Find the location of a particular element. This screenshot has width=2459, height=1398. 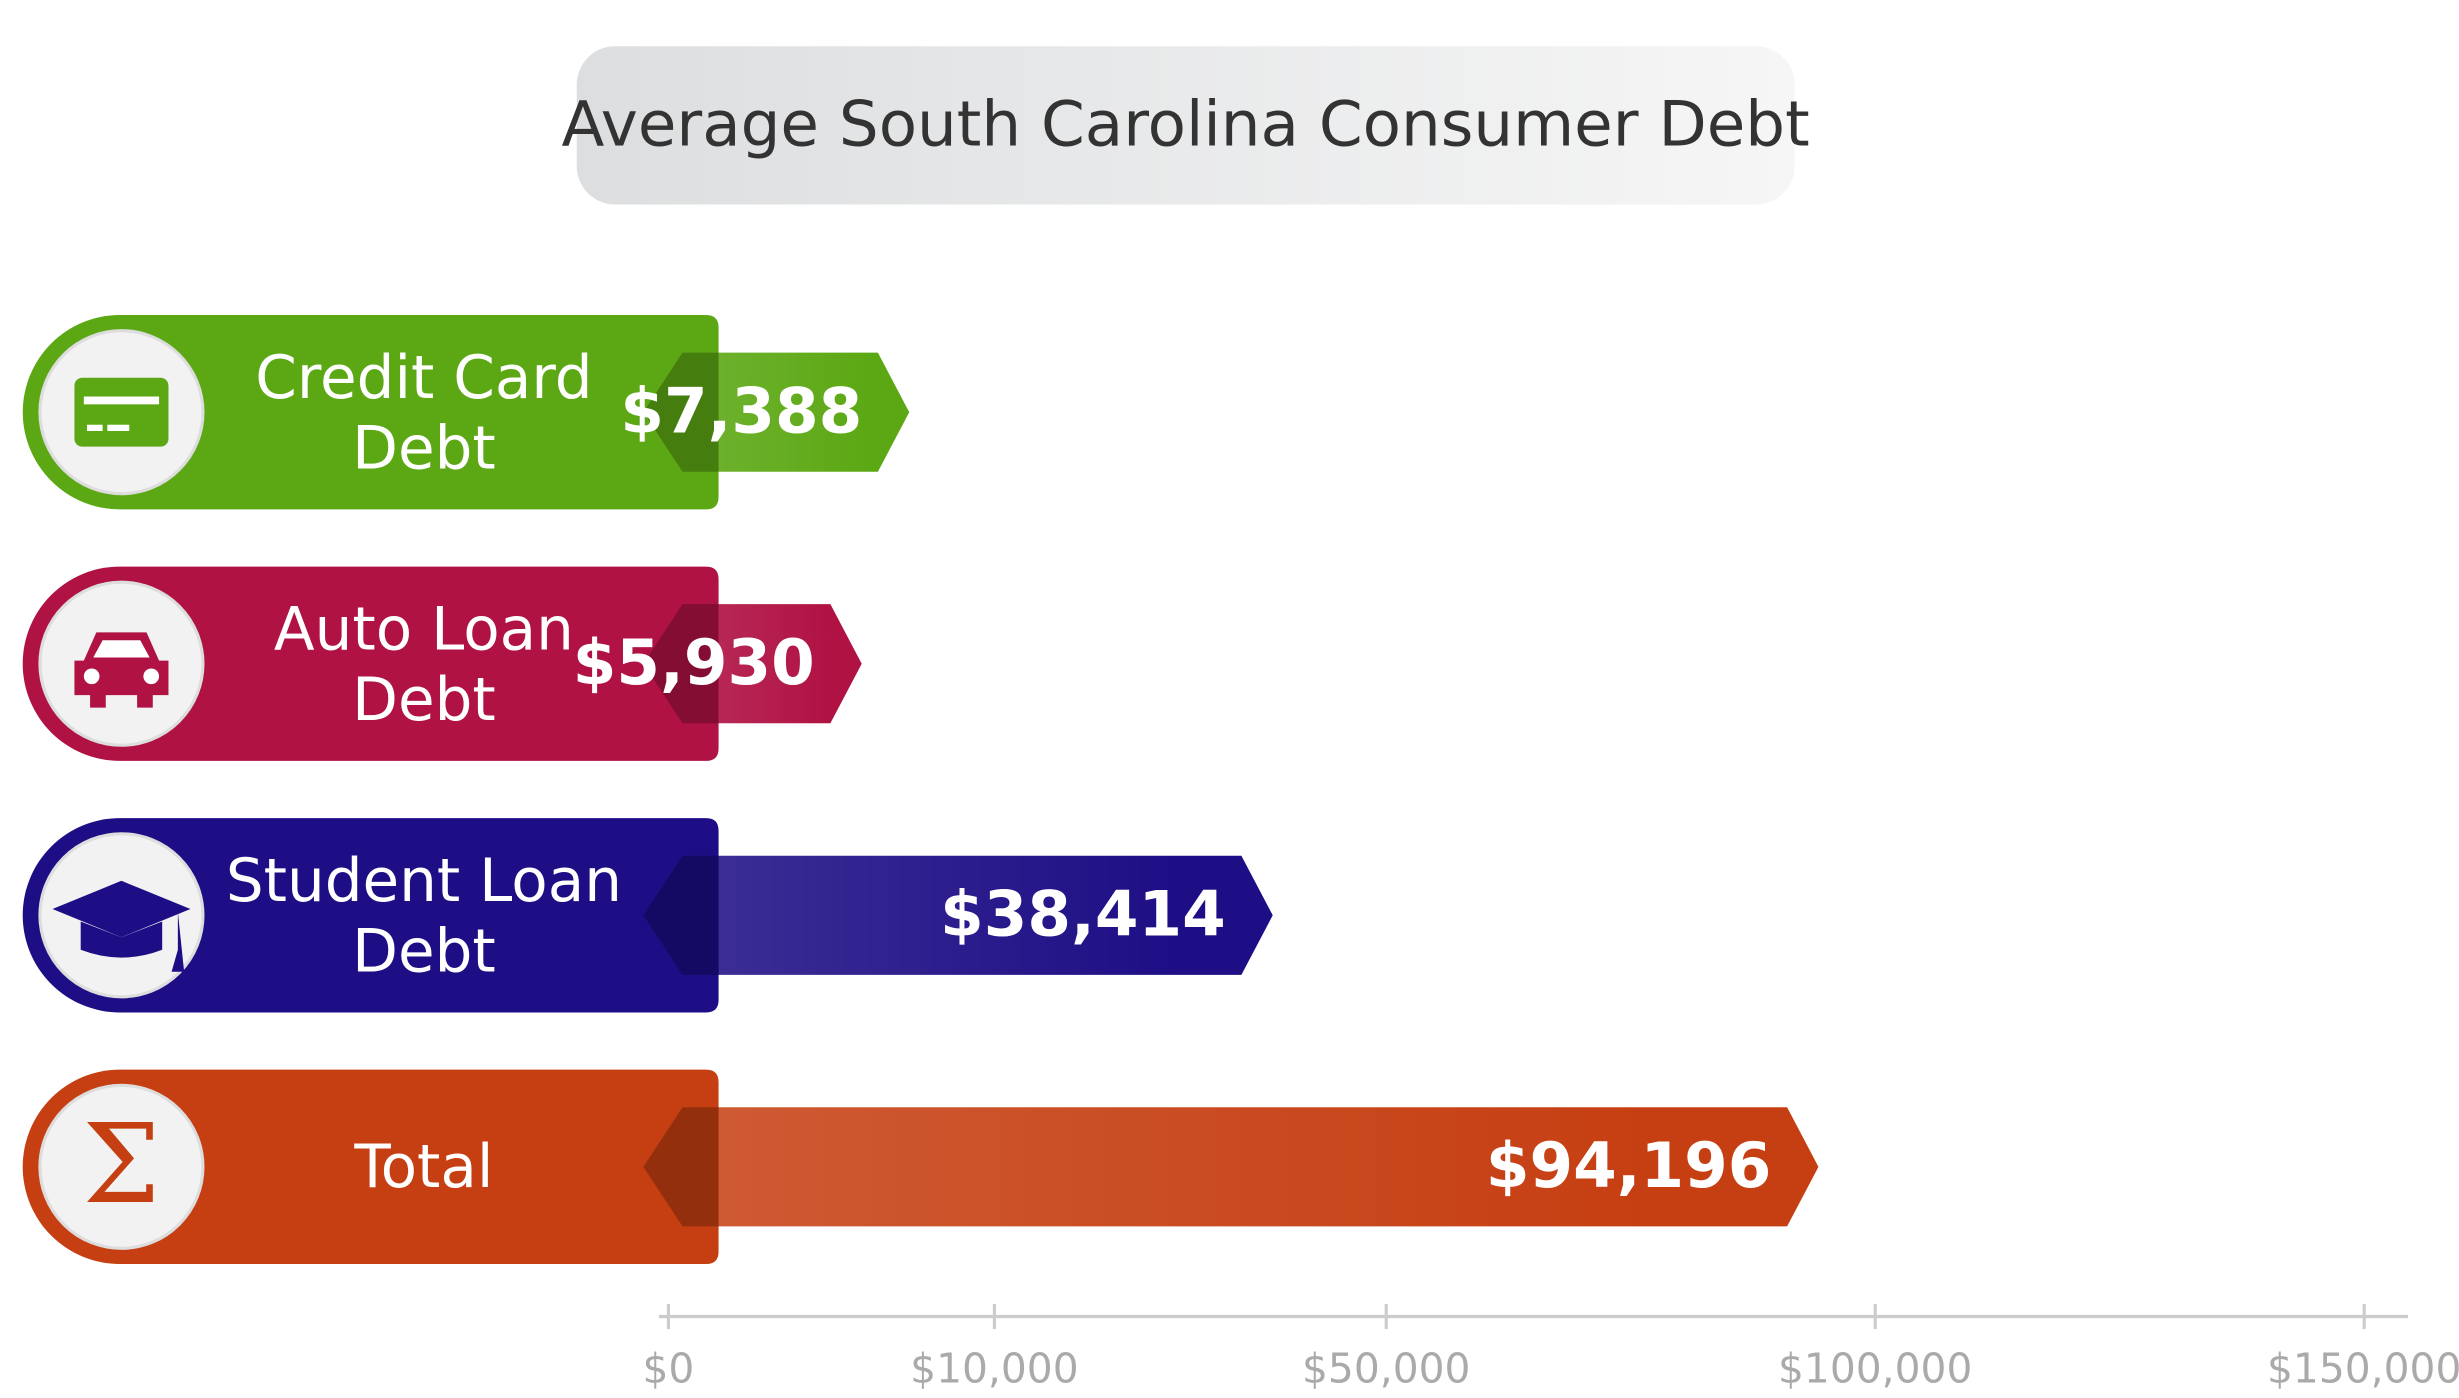

icon: Σ is located at coordinates (122, 1164).